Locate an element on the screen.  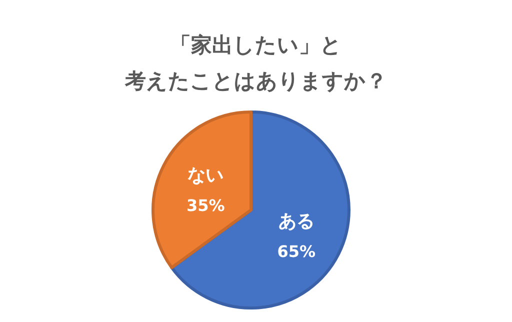
slice-label: ない is located at coordinates (206, 175).